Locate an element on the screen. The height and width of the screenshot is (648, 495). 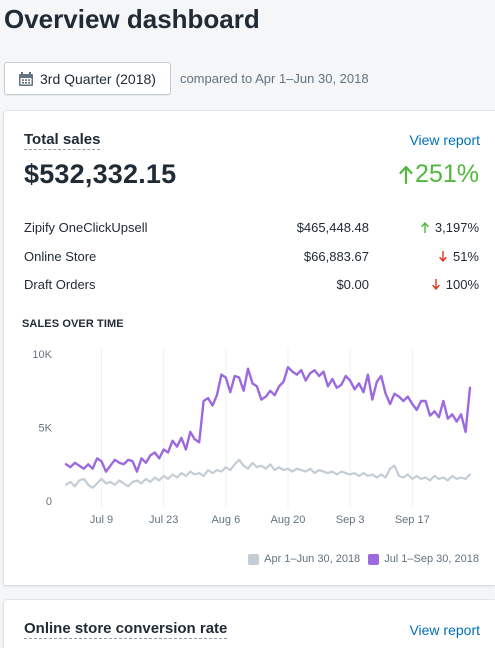
x-tick-label: Sep 3 is located at coordinates (350, 520).